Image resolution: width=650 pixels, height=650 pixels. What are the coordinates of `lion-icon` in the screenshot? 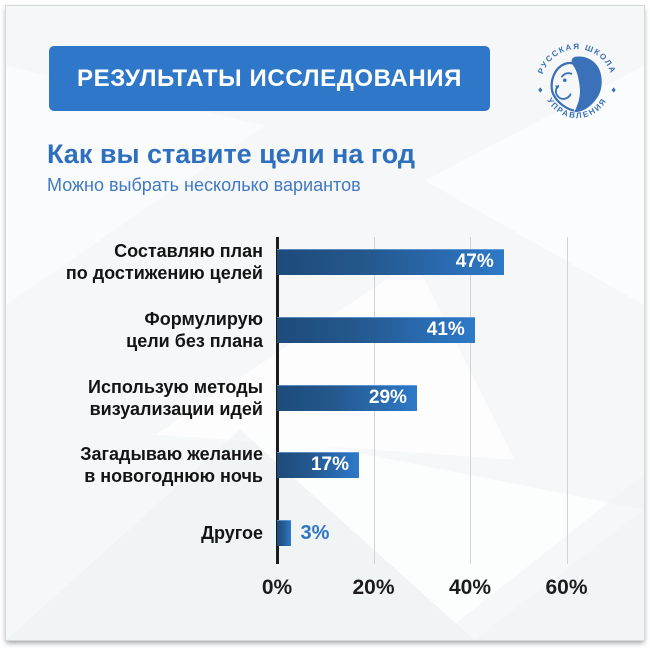 It's located at (576, 84).